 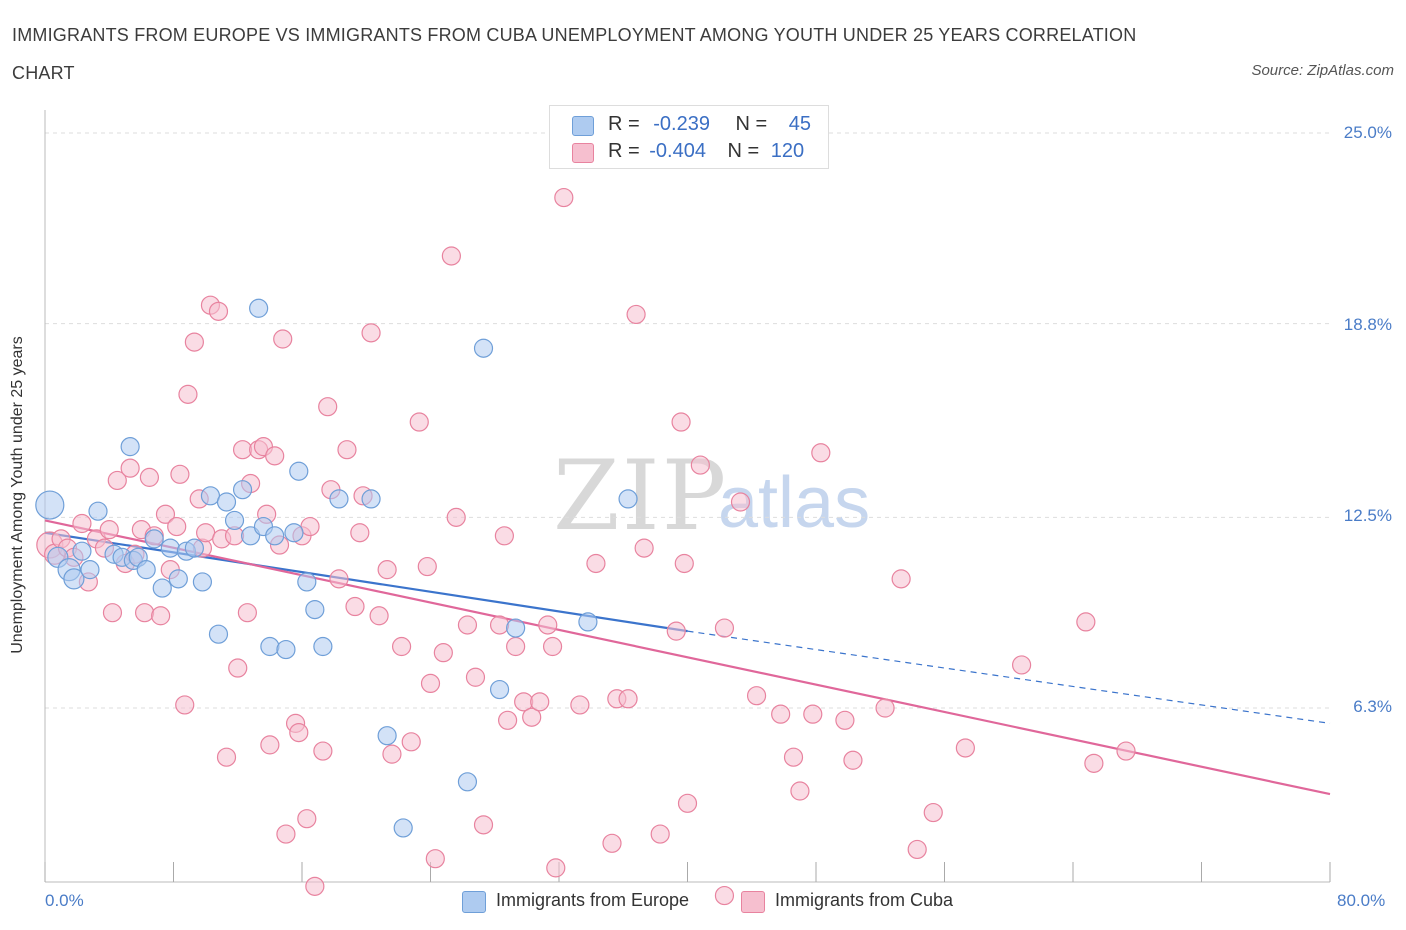 I want to click on cuba-r-value: -0.404, so click(x=677, y=151).